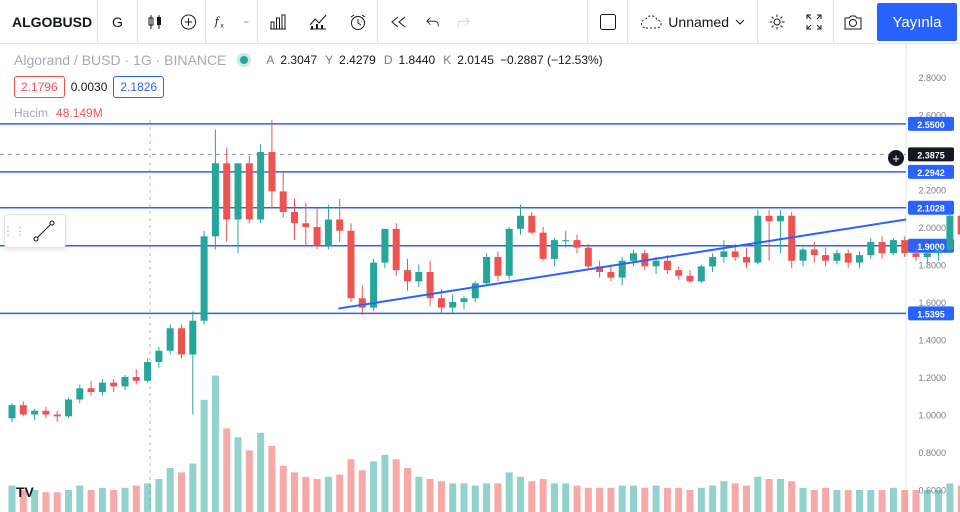  Describe the element at coordinates (118, 22) in the screenshot. I see `interval-button: G` at that location.